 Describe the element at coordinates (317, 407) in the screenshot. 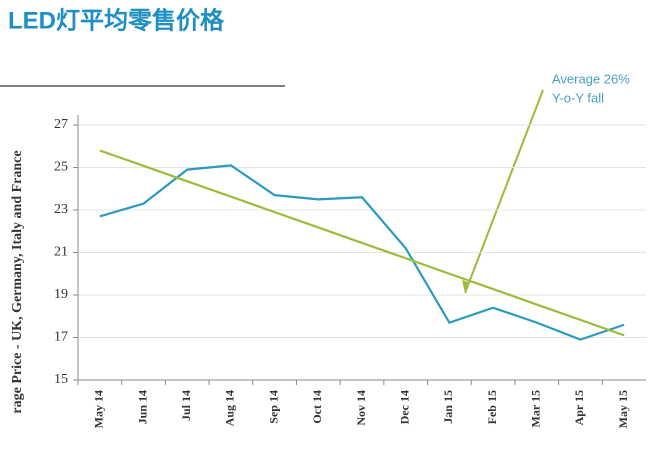

I see `x-tick-label: Oct 14` at that location.